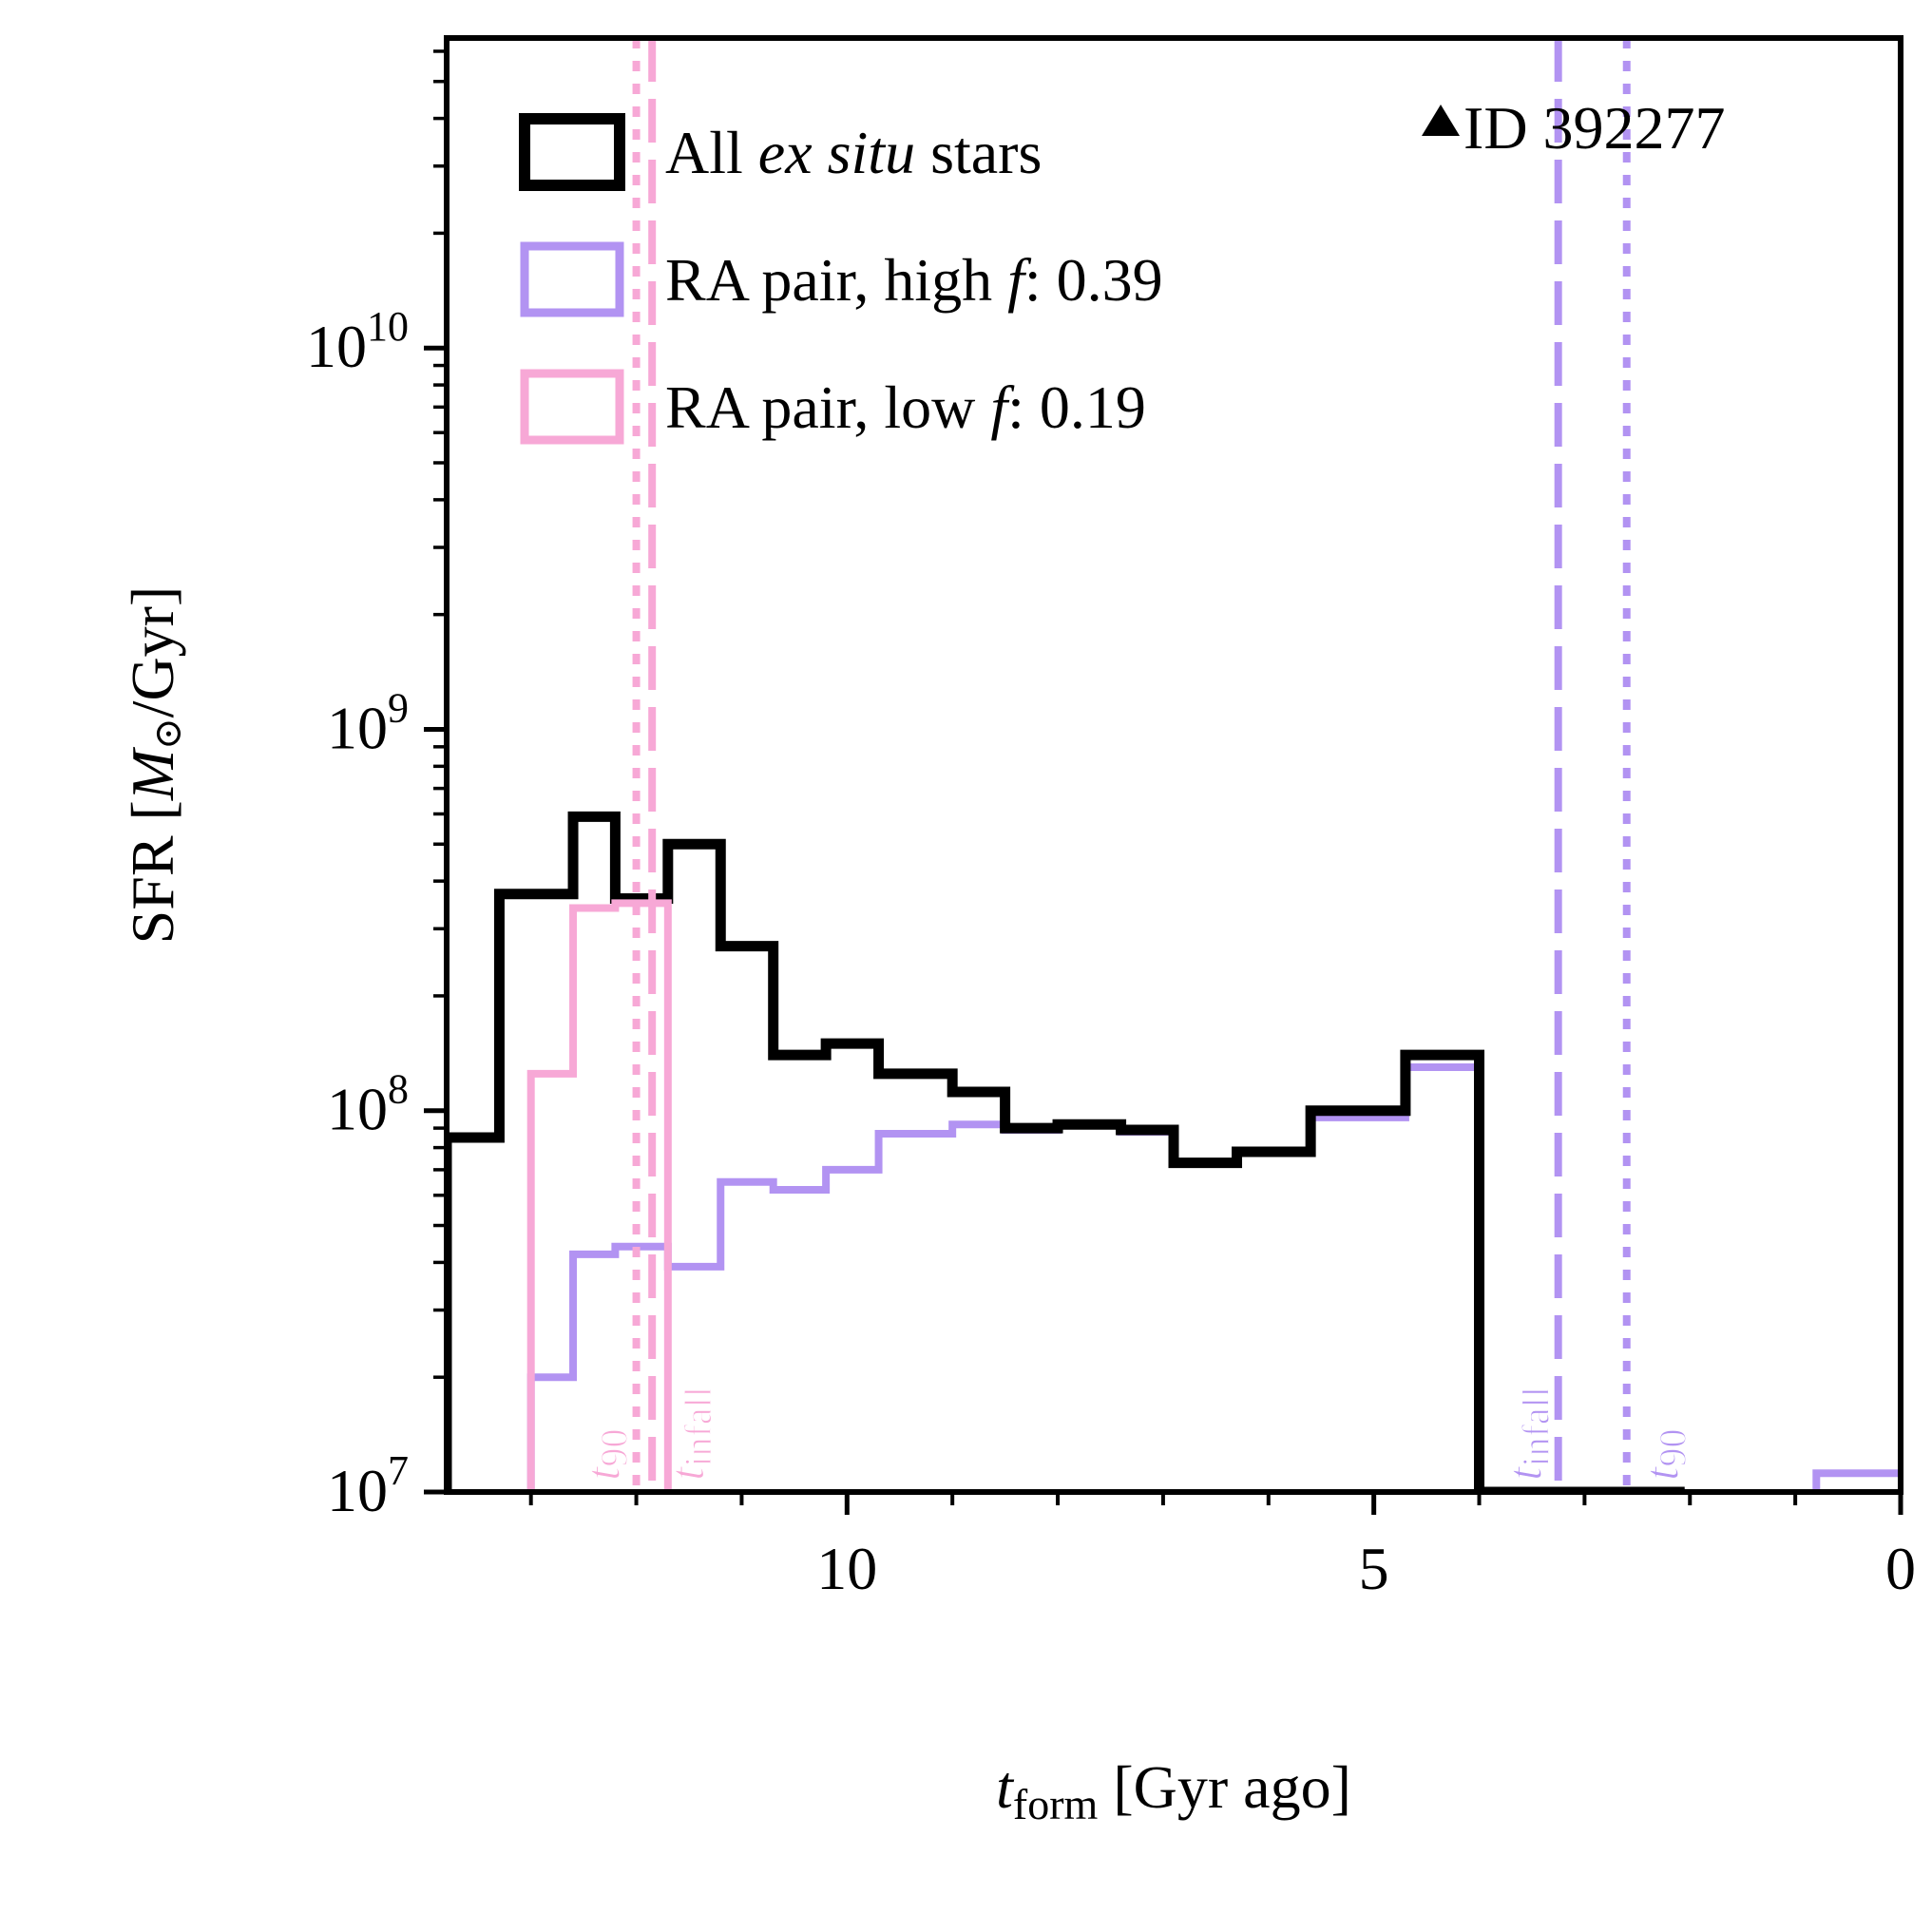 The image size is (1932, 1932). I want to click on x-tick-label: 5, so click(1374, 1568).